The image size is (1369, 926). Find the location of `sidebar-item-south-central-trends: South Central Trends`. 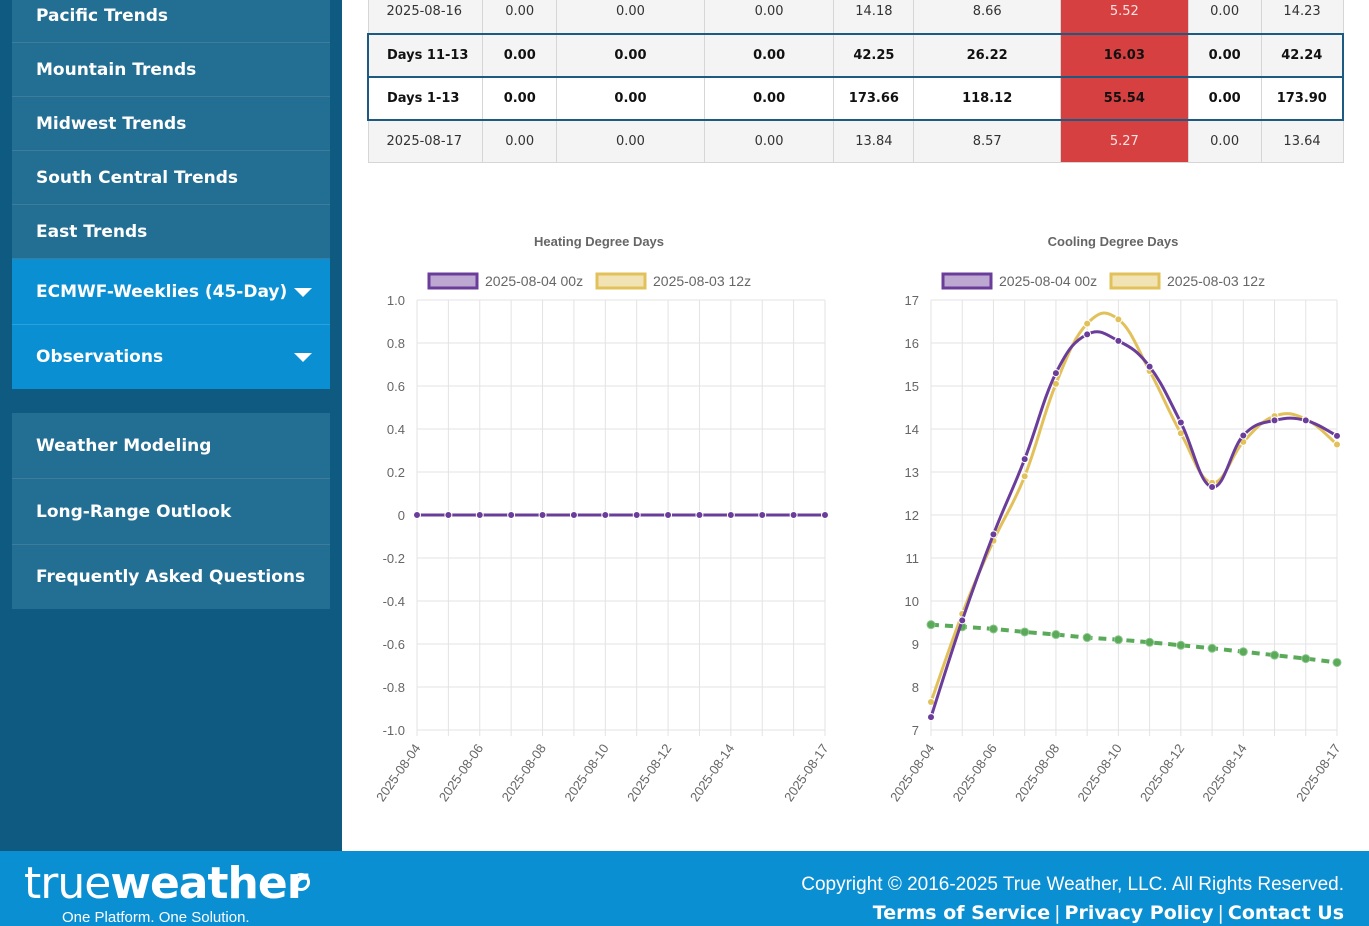

sidebar-item-south-central-trends: South Central Trends is located at coordinates (171, 178).